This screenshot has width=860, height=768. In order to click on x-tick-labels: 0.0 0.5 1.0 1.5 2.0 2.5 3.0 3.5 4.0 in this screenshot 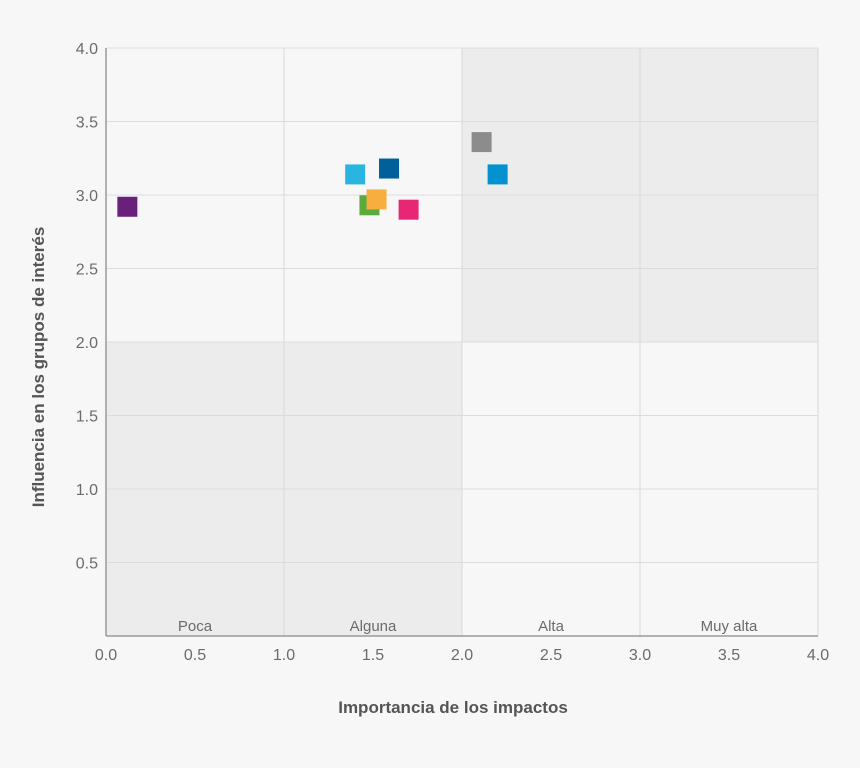, I will do `click(462, 655)`.